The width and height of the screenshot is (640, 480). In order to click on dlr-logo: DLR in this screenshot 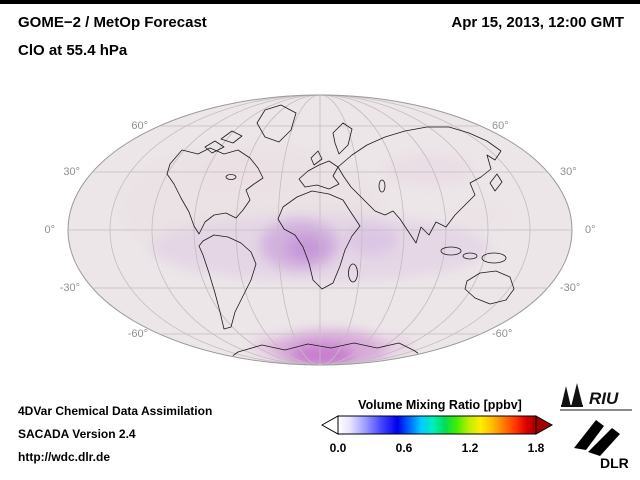, I will do `click(601, 445)`.